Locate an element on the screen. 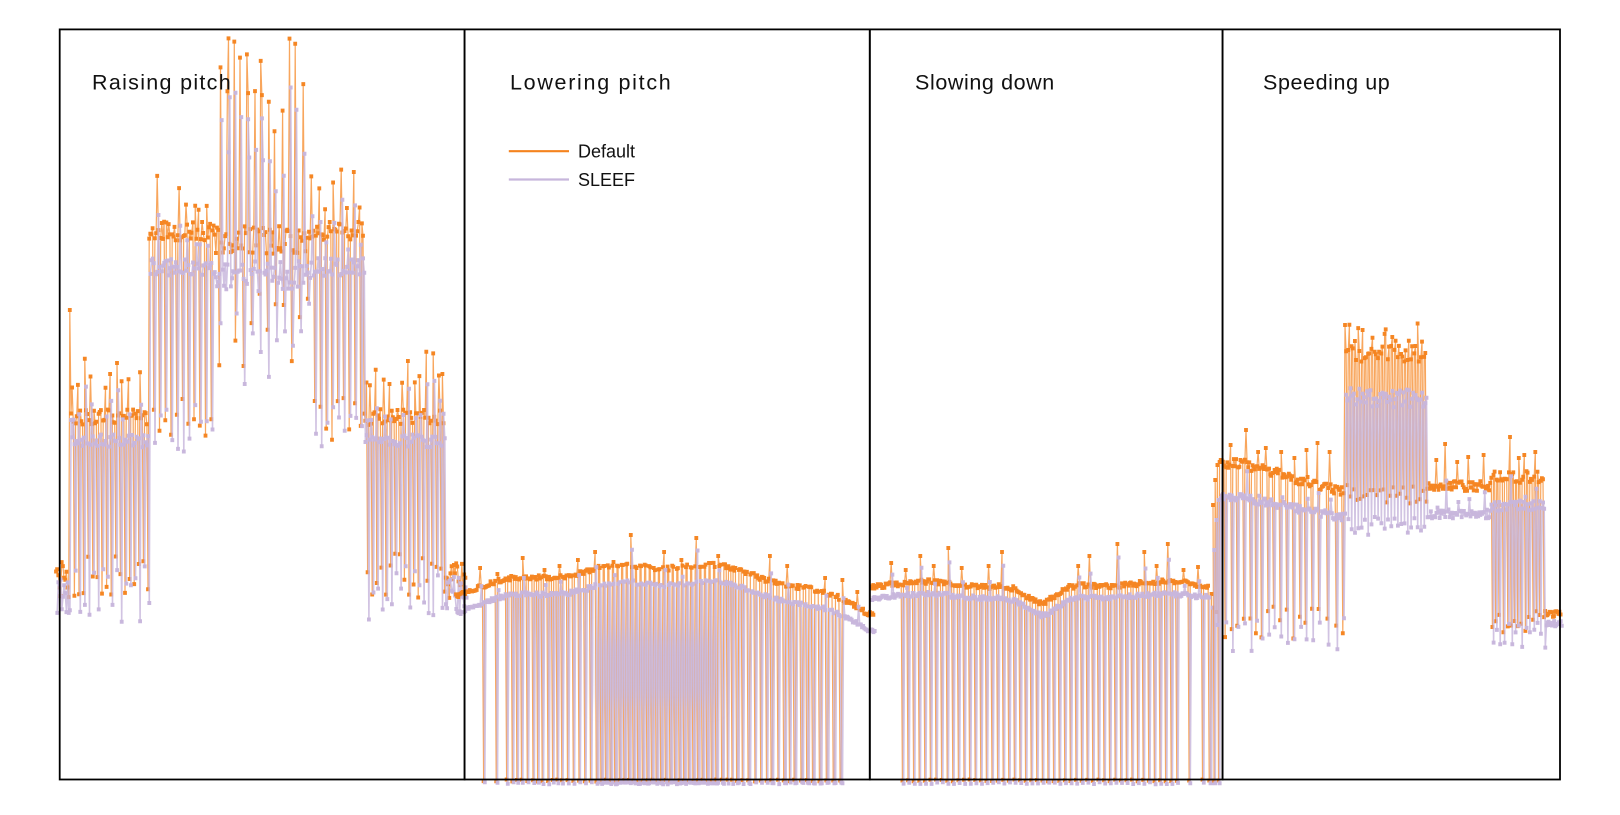  svg-text: SLEEF is located at coordinates (606, 180).